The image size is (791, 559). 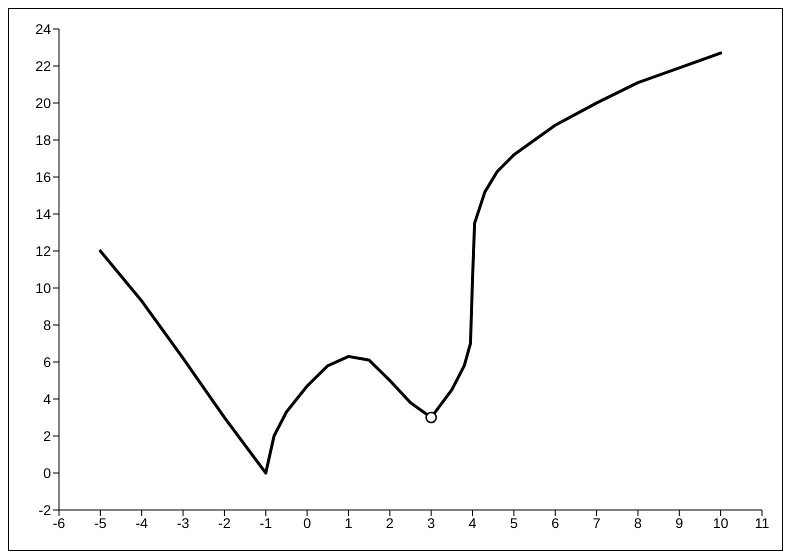 I want to click on y-tick-label: 6, so click(x=47, y=362).